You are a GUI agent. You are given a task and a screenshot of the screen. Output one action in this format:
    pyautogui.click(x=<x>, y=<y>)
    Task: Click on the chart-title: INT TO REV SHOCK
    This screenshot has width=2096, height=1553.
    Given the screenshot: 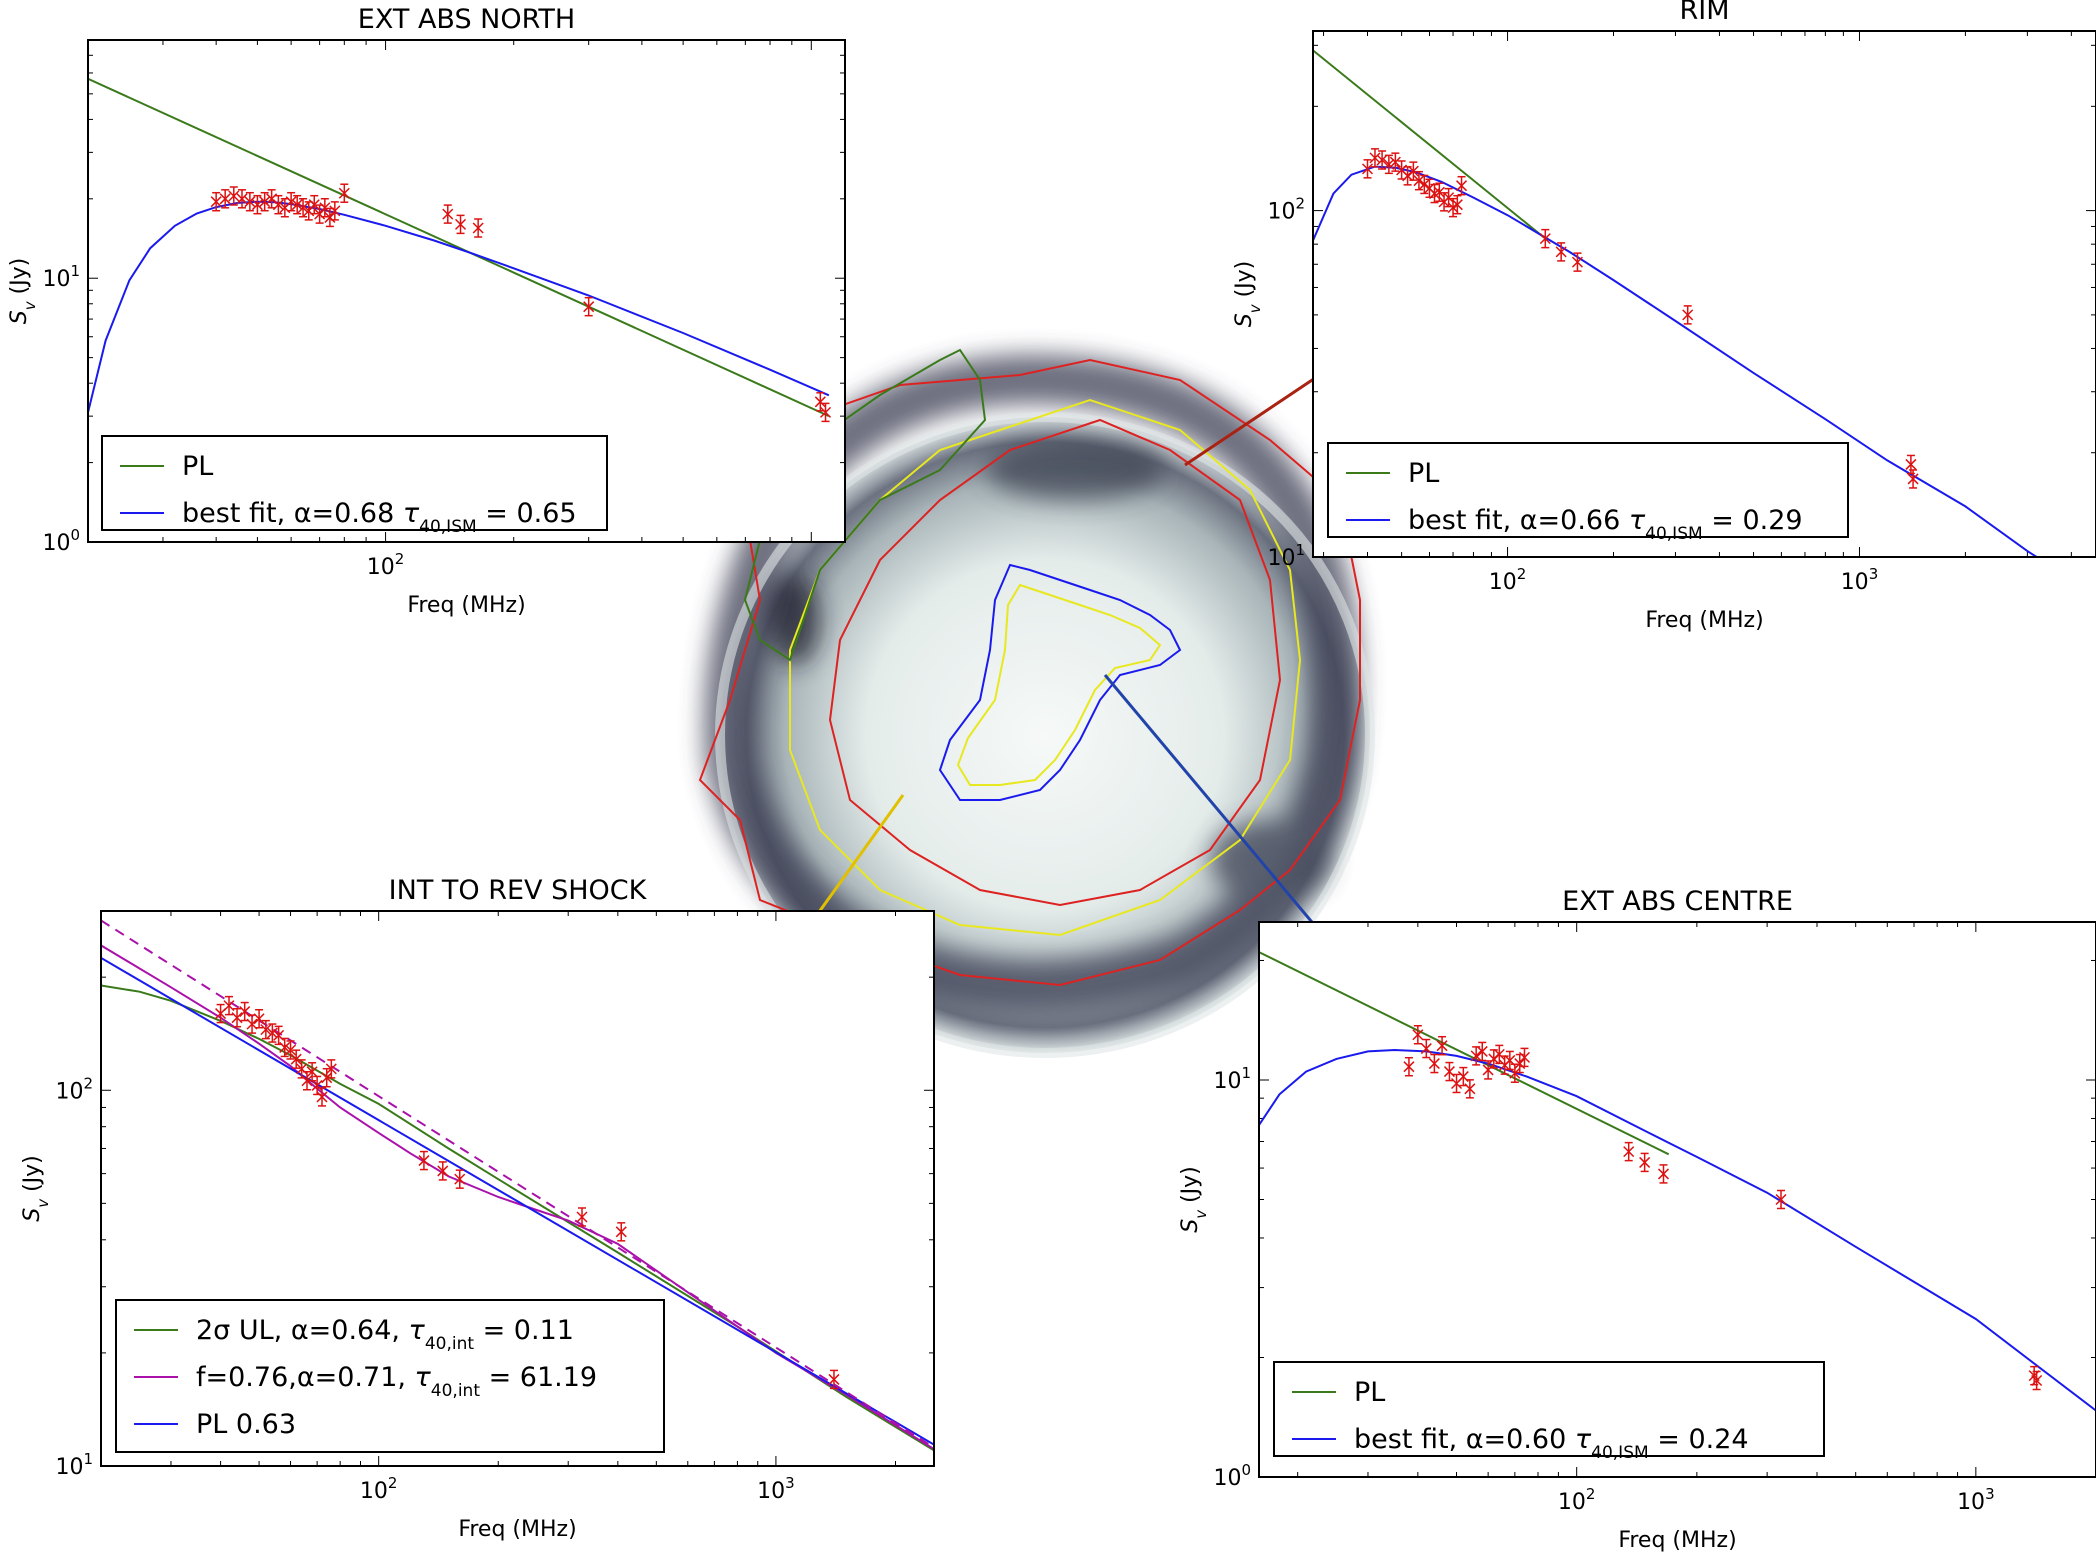 What is the action you would take?
    pyautogui.click(x=518, y=890)
    